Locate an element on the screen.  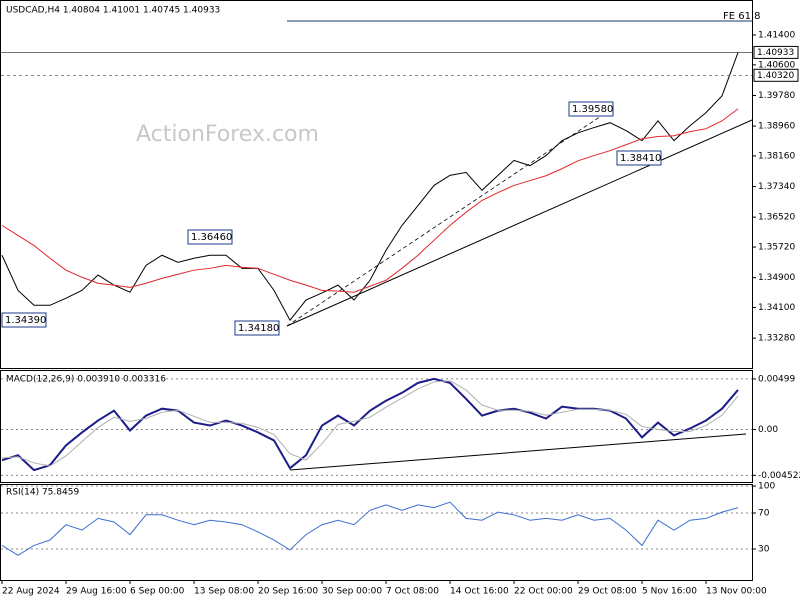
annotation: FE 61.8 is located at coordinates (742, 16).